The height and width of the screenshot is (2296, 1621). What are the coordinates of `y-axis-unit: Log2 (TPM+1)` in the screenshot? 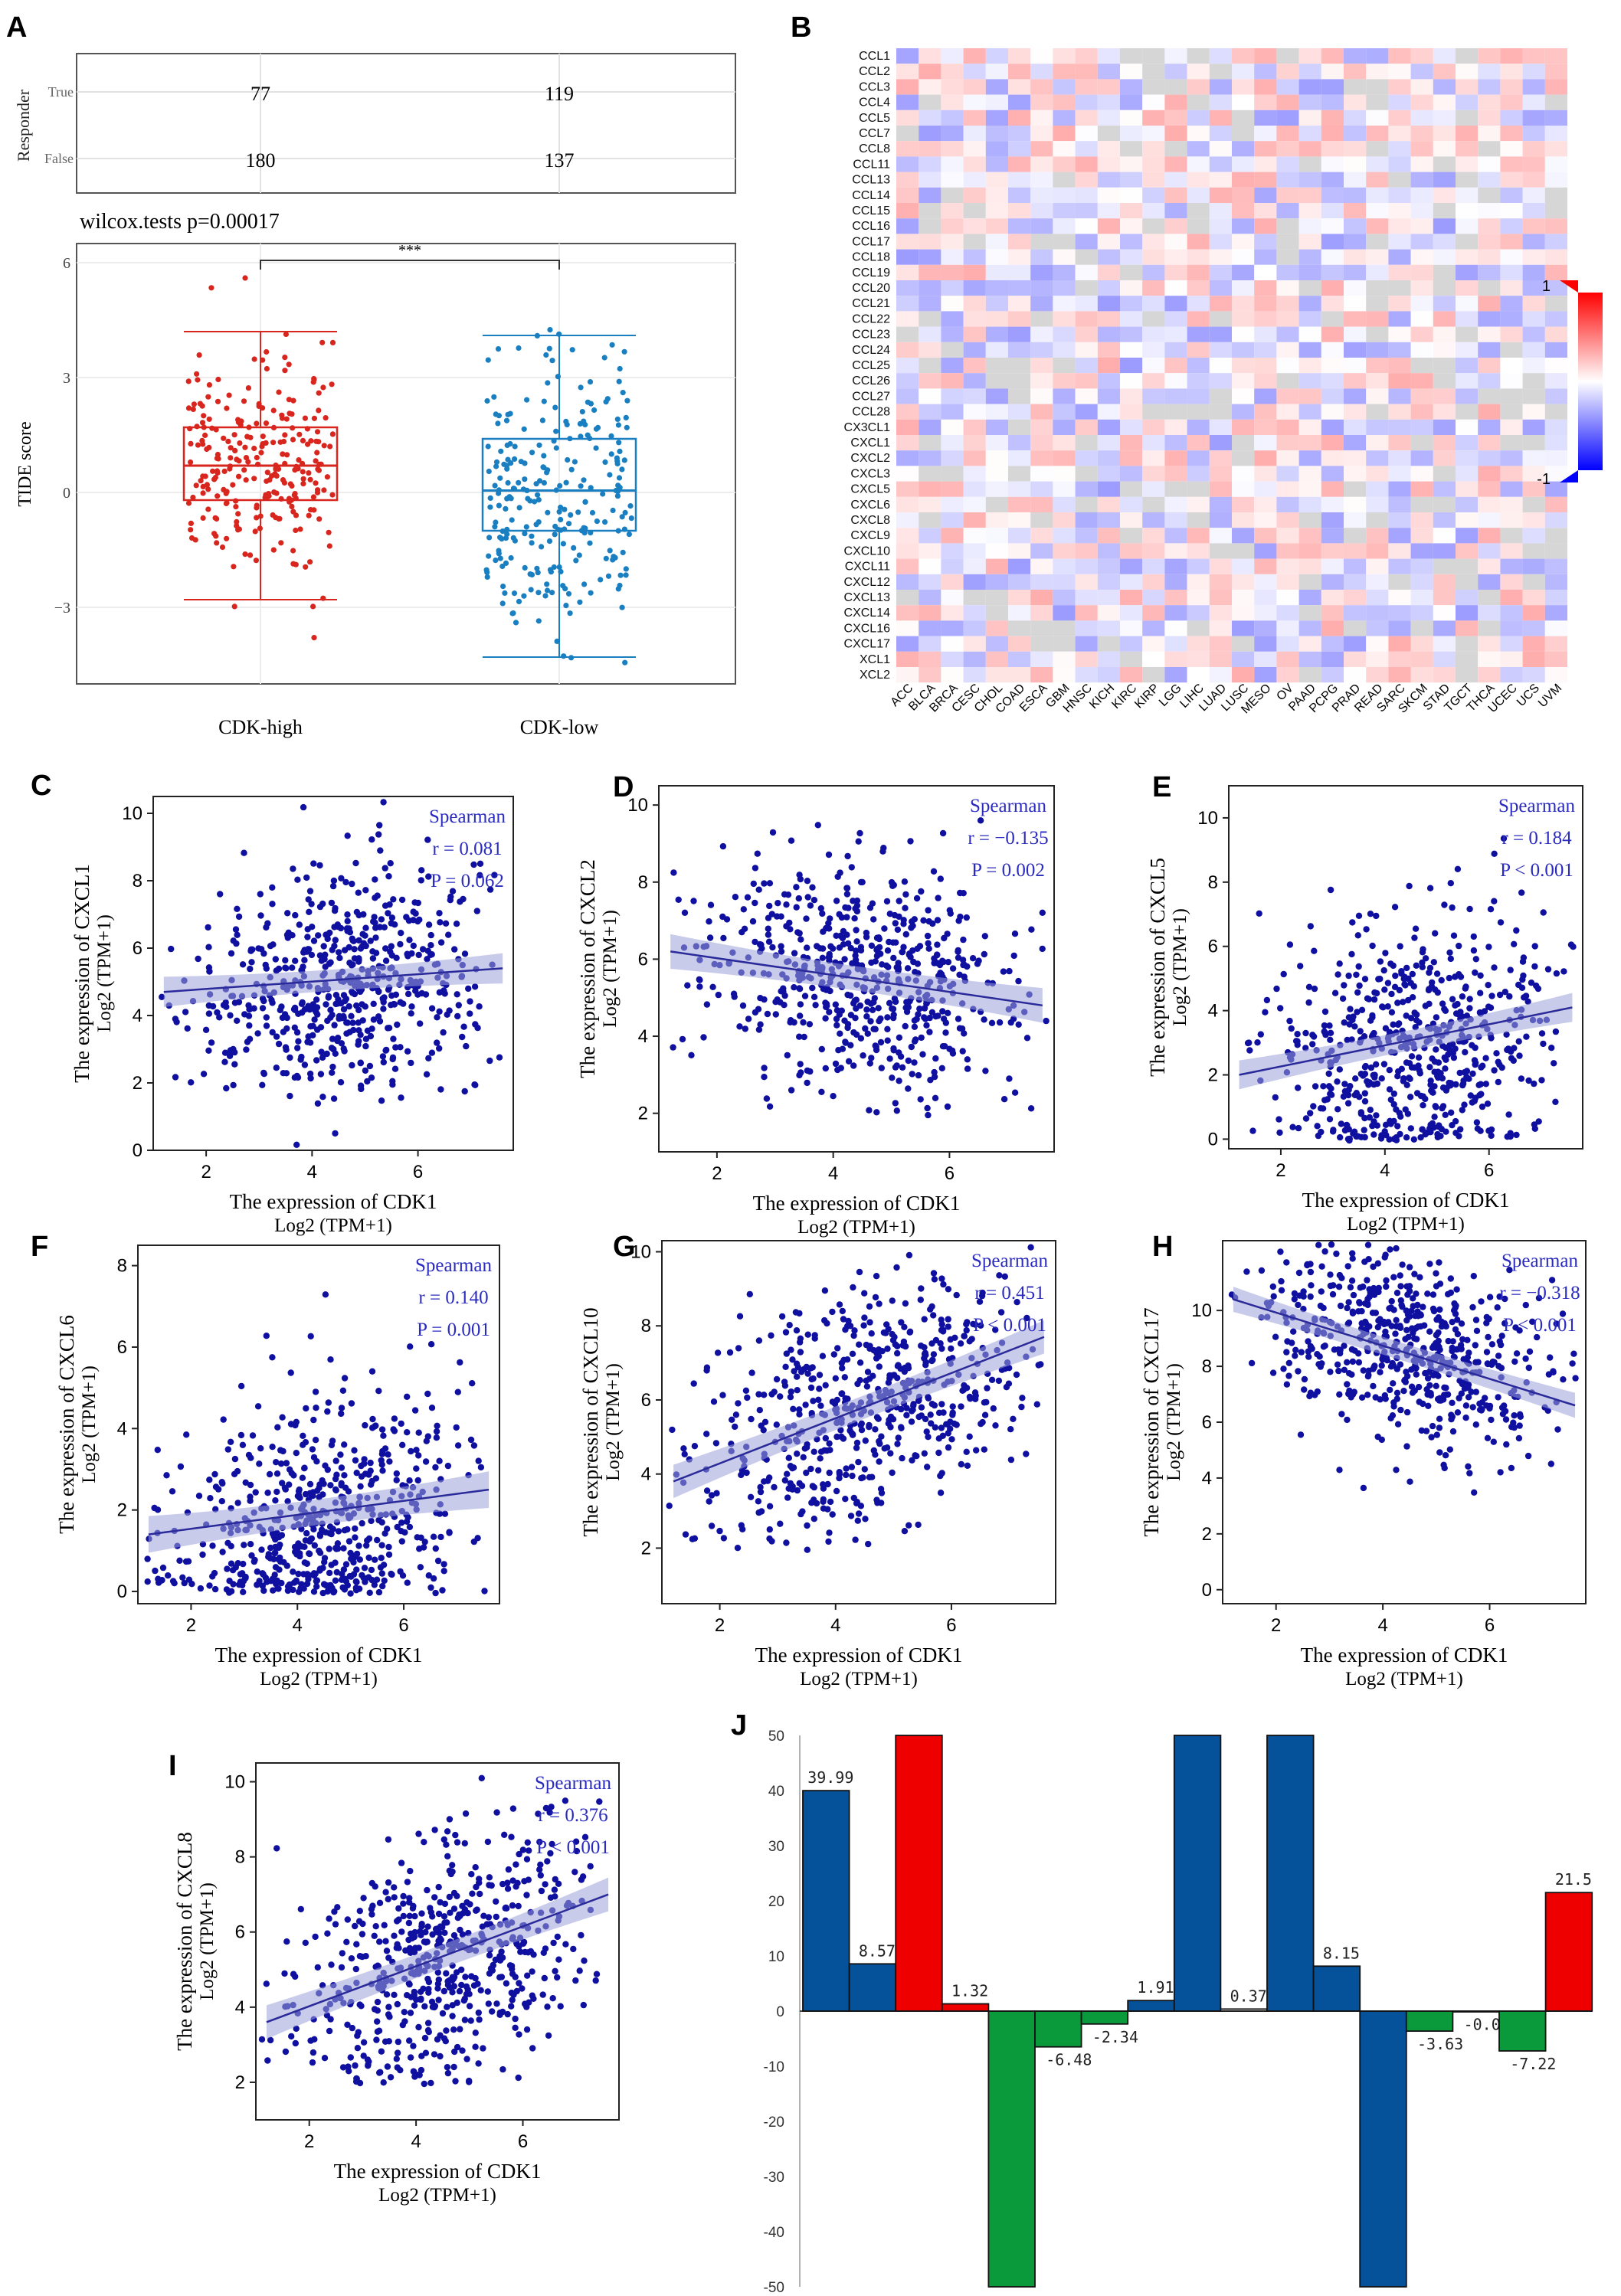 It's located at (613, 1422).